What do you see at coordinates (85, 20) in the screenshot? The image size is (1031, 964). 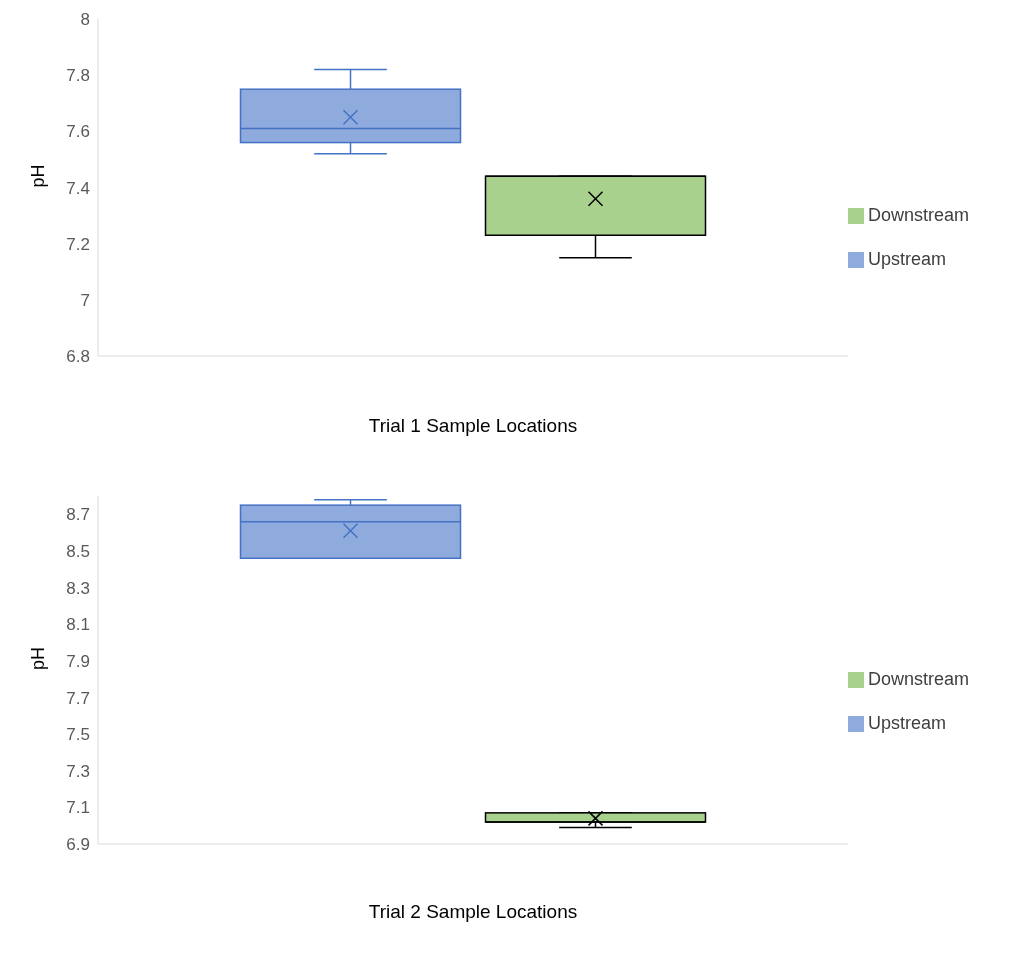 I see `y-tick-label: 8` at bounding box center [85, 20].